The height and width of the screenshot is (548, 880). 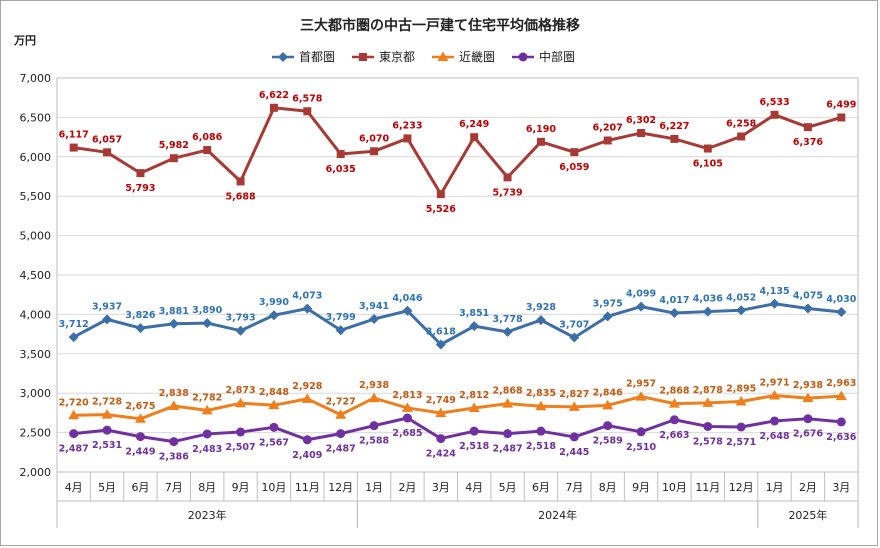 What do you see at coordinates (741, 388) in the screenshot?
I see `data-label: 2,895` at bounding box center [741, 388].